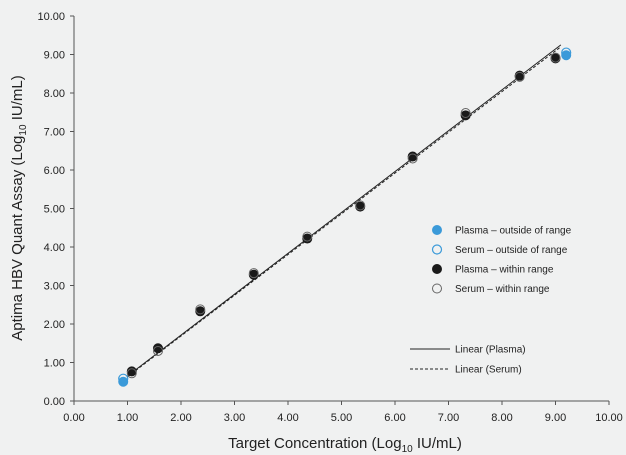 The height and width of the screenshot is (455, 626). I want to click on legend-label: Linear (Serum), so click(488, 370).